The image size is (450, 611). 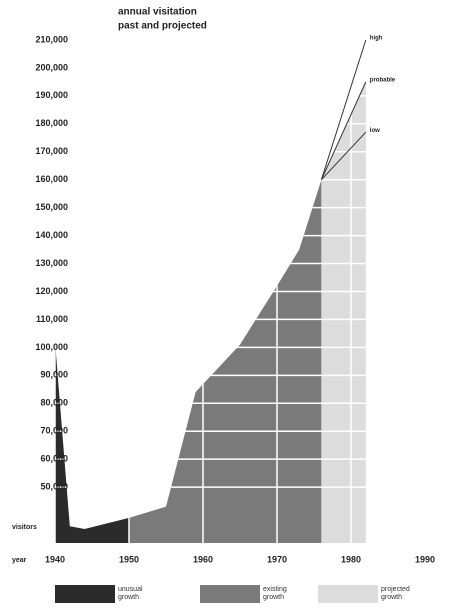 What do you see at coordinates (275, 593) in the screenshot?
I see `legend-label: existing growth` at bounding box center [275, 593].